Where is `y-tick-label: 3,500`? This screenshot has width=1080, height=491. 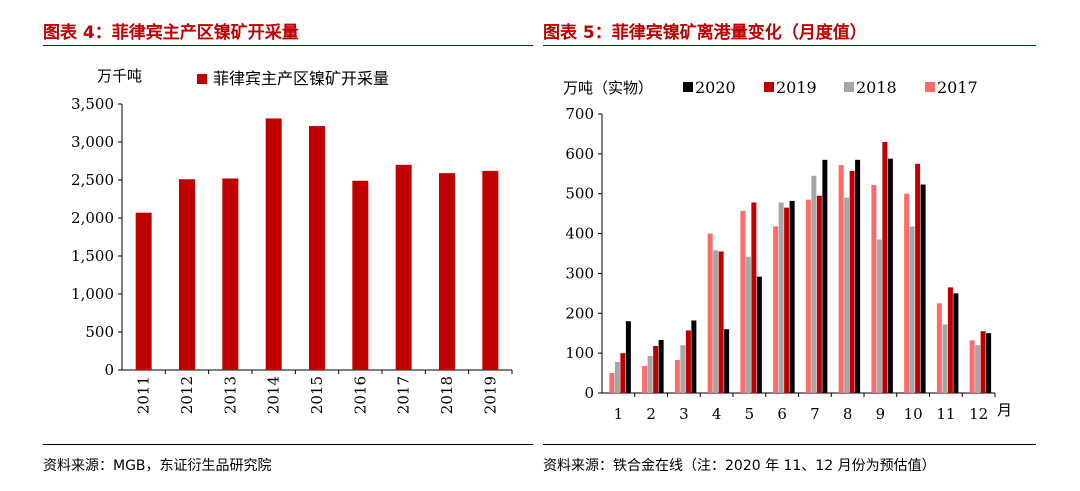 y-tick-label: 3,500 is located at coordinates (92, 104).